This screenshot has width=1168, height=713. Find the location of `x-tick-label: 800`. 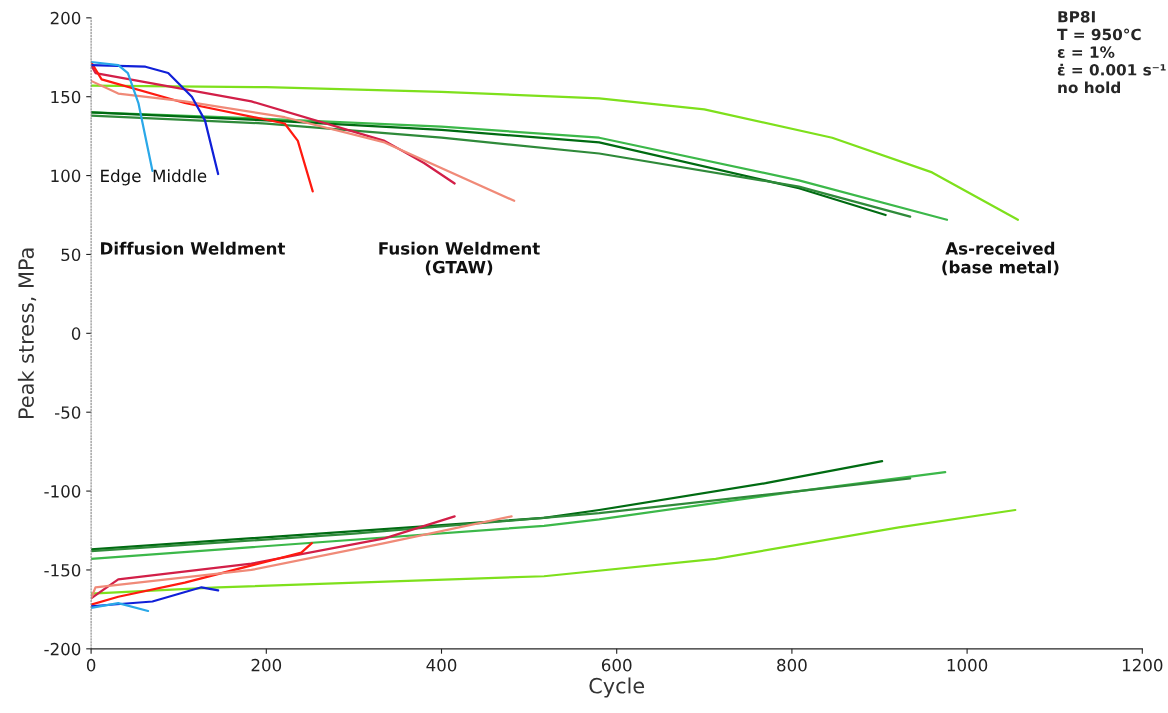

x-tick-label: 800 is located at coordinates (792, 665).